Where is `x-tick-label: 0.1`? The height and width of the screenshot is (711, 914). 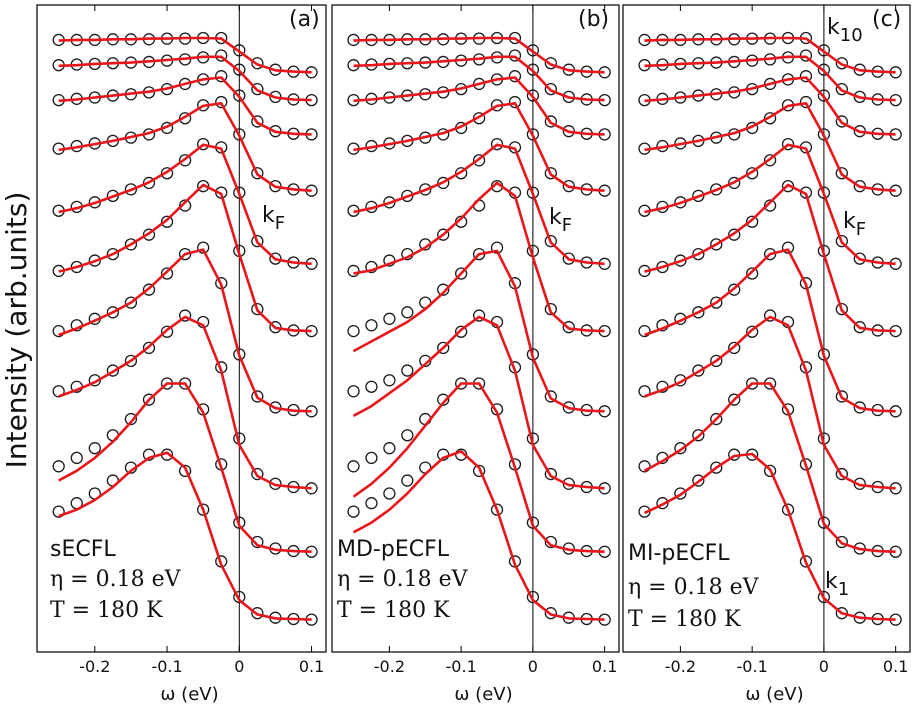
x-tick-label: 0.1 is located at coordinates (895, 666).